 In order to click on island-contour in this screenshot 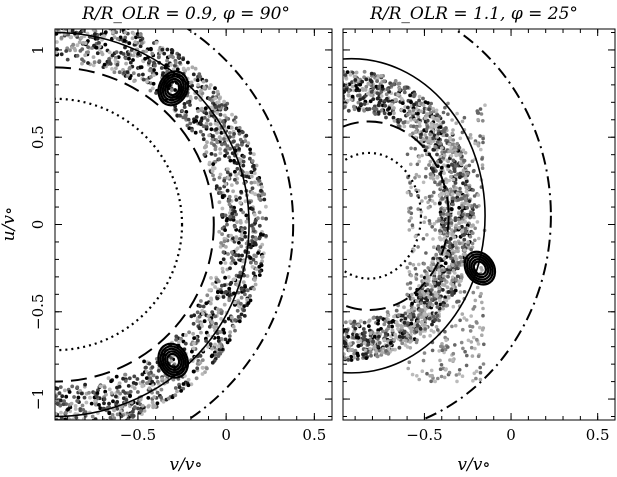, I will do `click(480, 268)`.